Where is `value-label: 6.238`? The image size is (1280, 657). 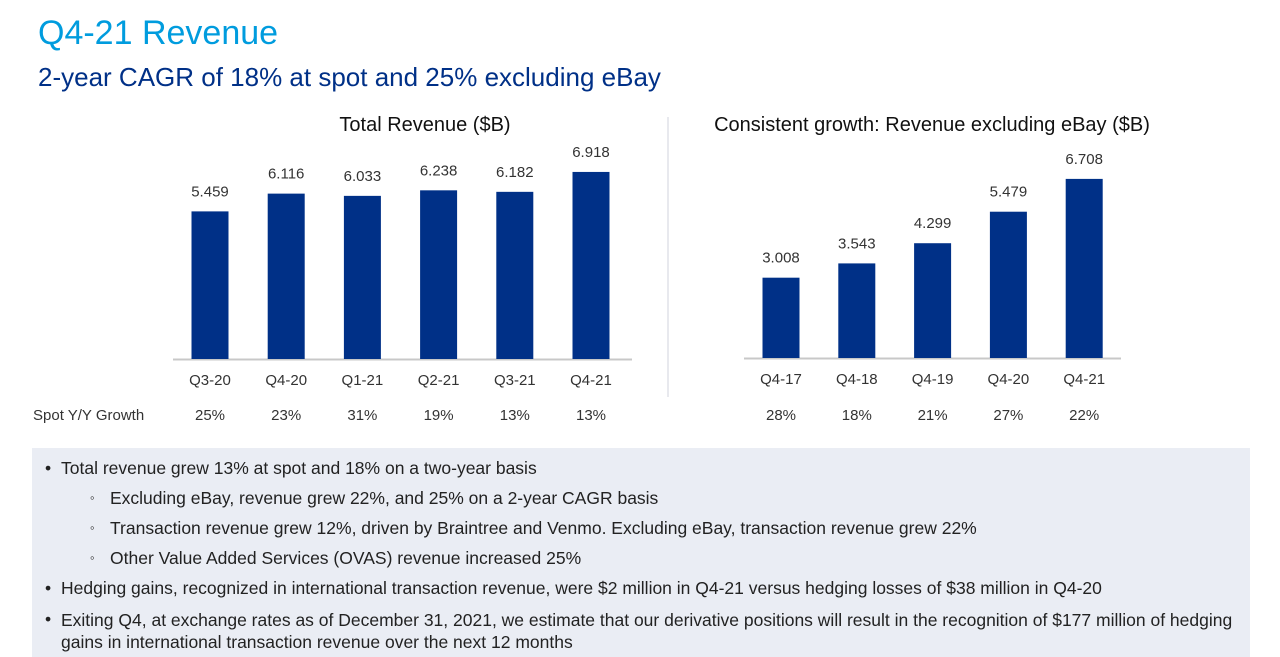
value-label: 6.238 is located at coordinates (439, 170).